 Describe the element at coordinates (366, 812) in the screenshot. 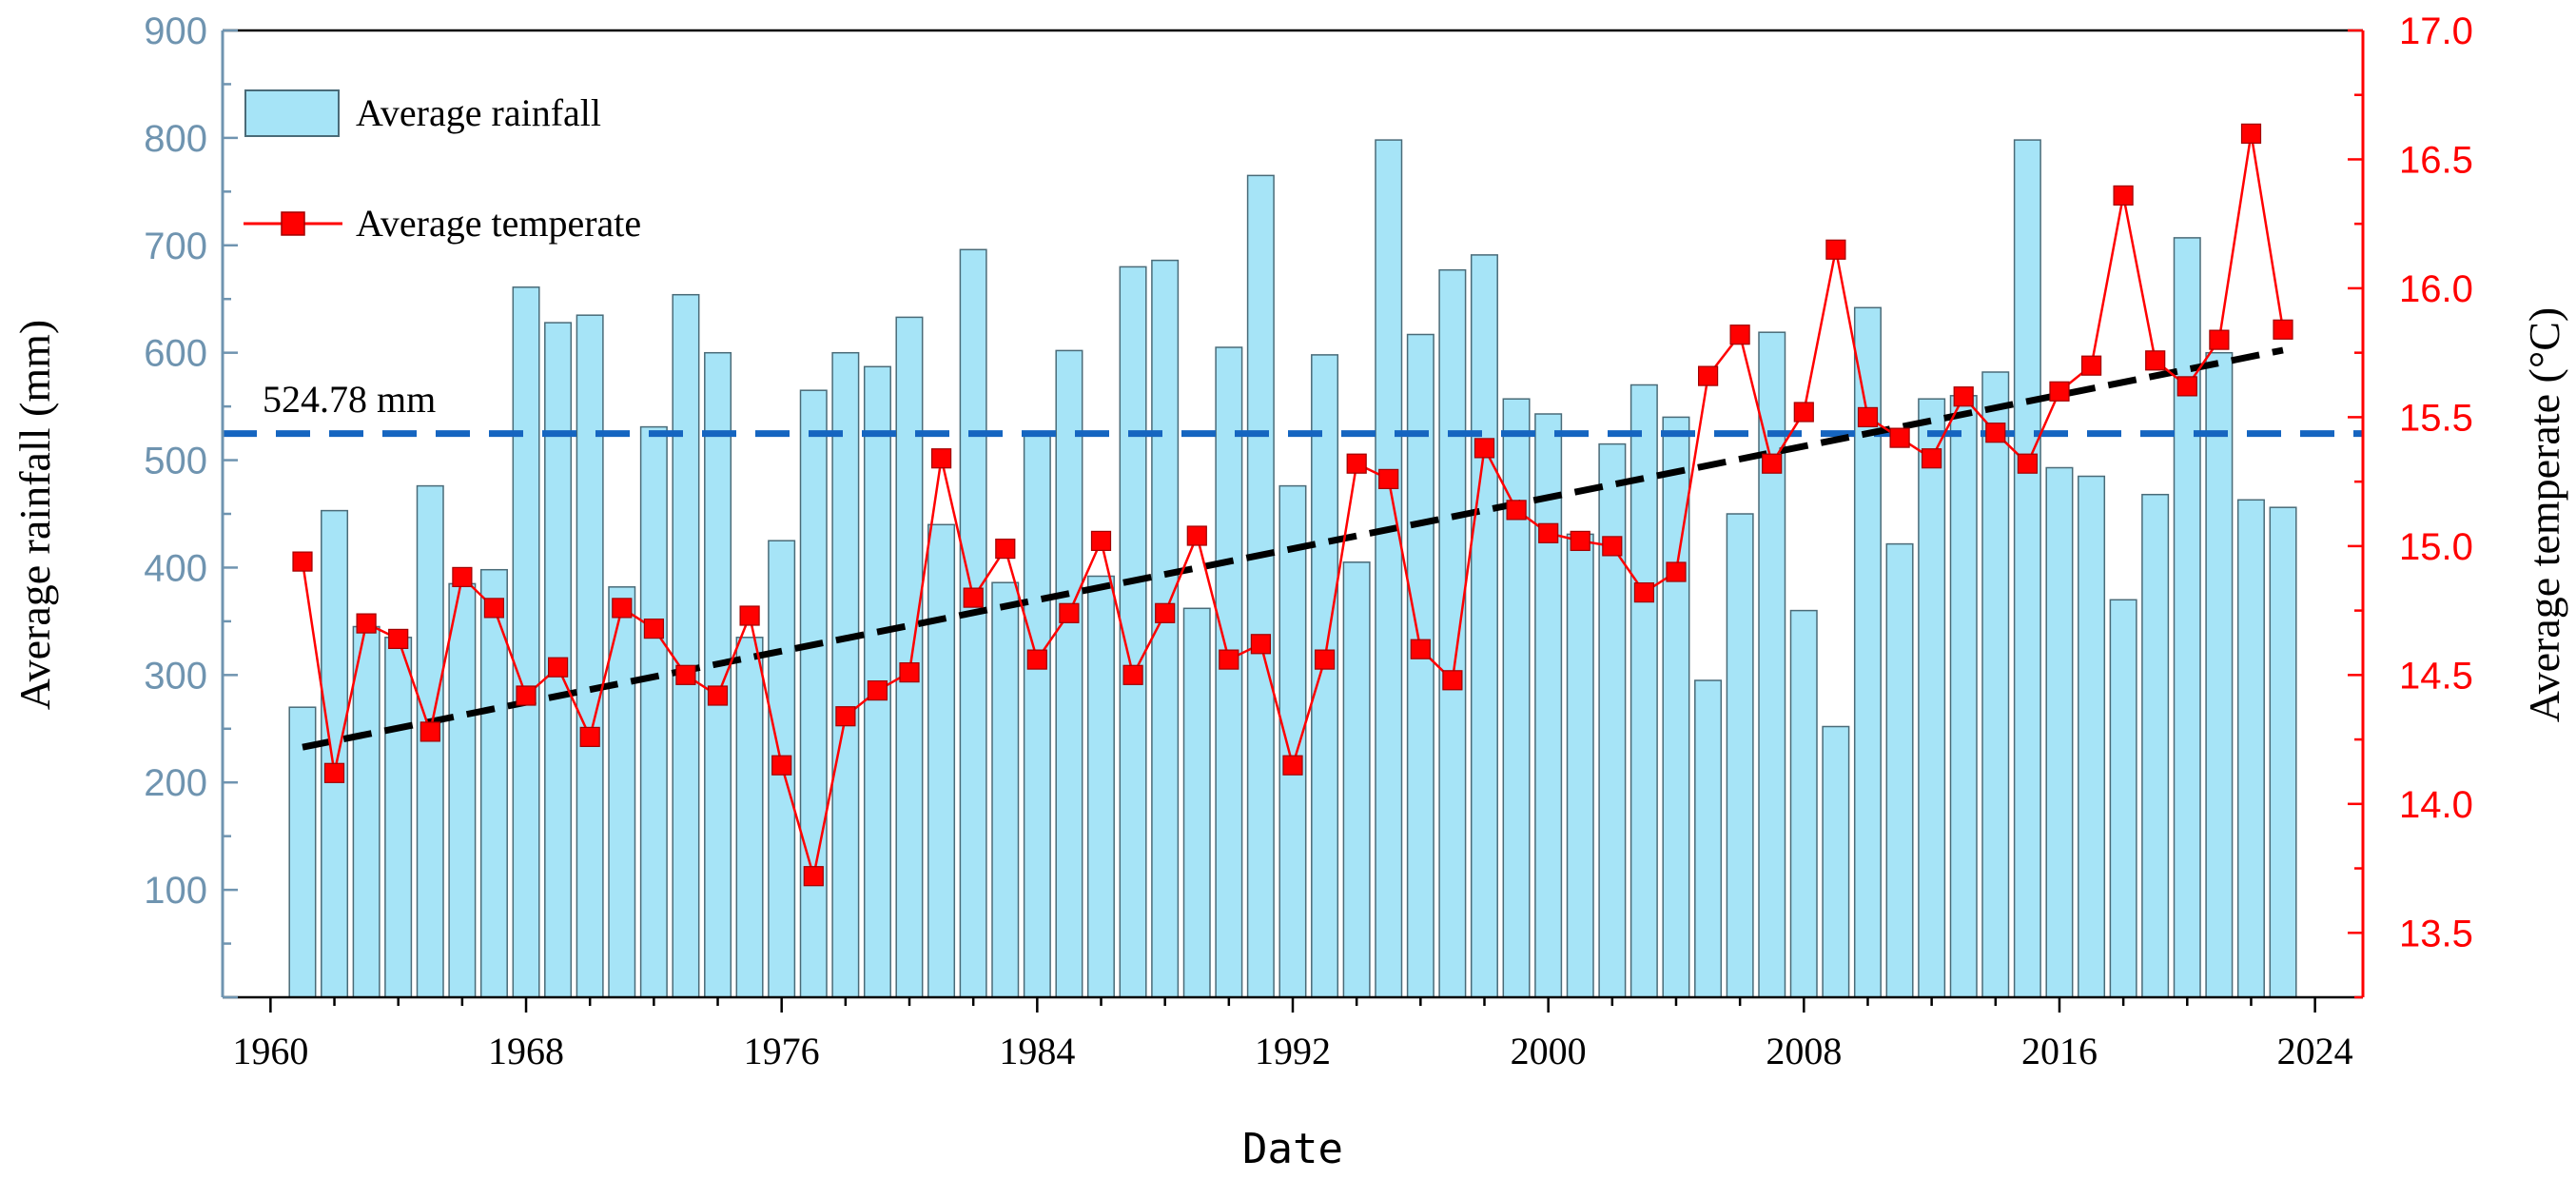

I see `rainfall-bar-1963` at that location.